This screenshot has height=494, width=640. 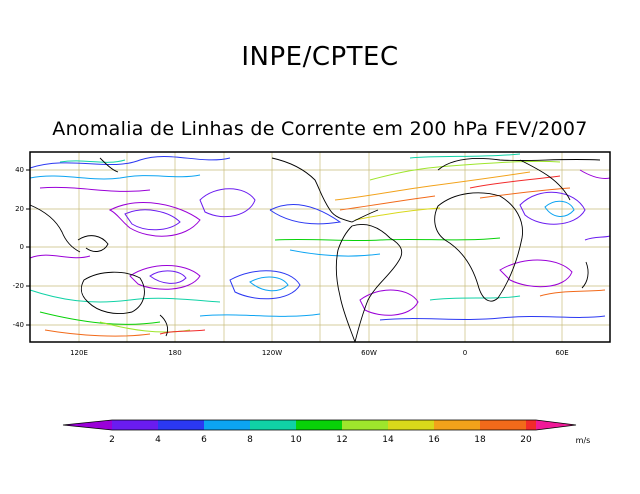 What do you see at coordinates (112, 440) in the screenshot?
I see `colorbar-tick: 2` at bounding box center [112, 440].